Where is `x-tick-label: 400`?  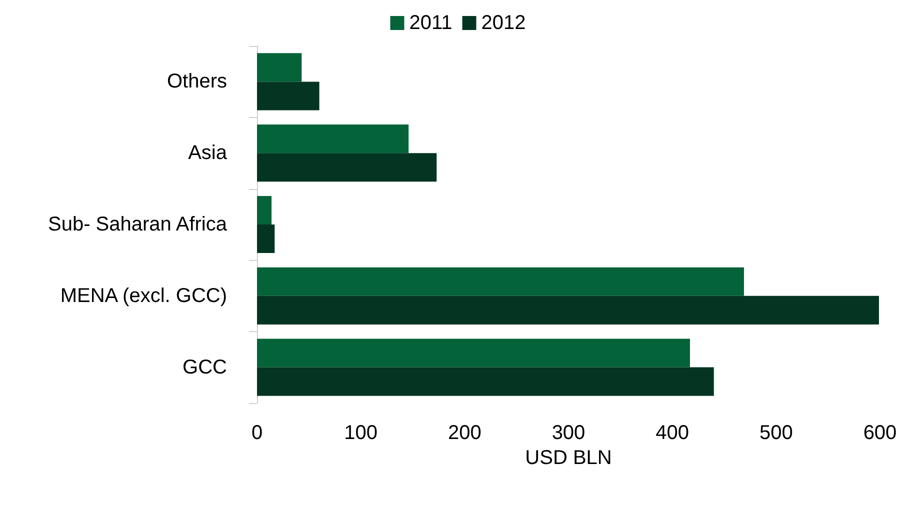
x-tick-label: 400 is located at coordinates (673, 433).